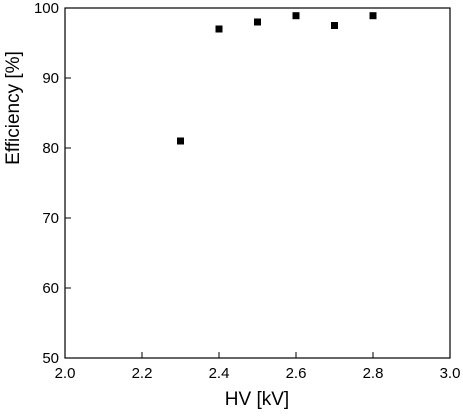  Describe the element at coordinates (50, 358) in the screenshot. I see `y-tick-label: 50` at that location.